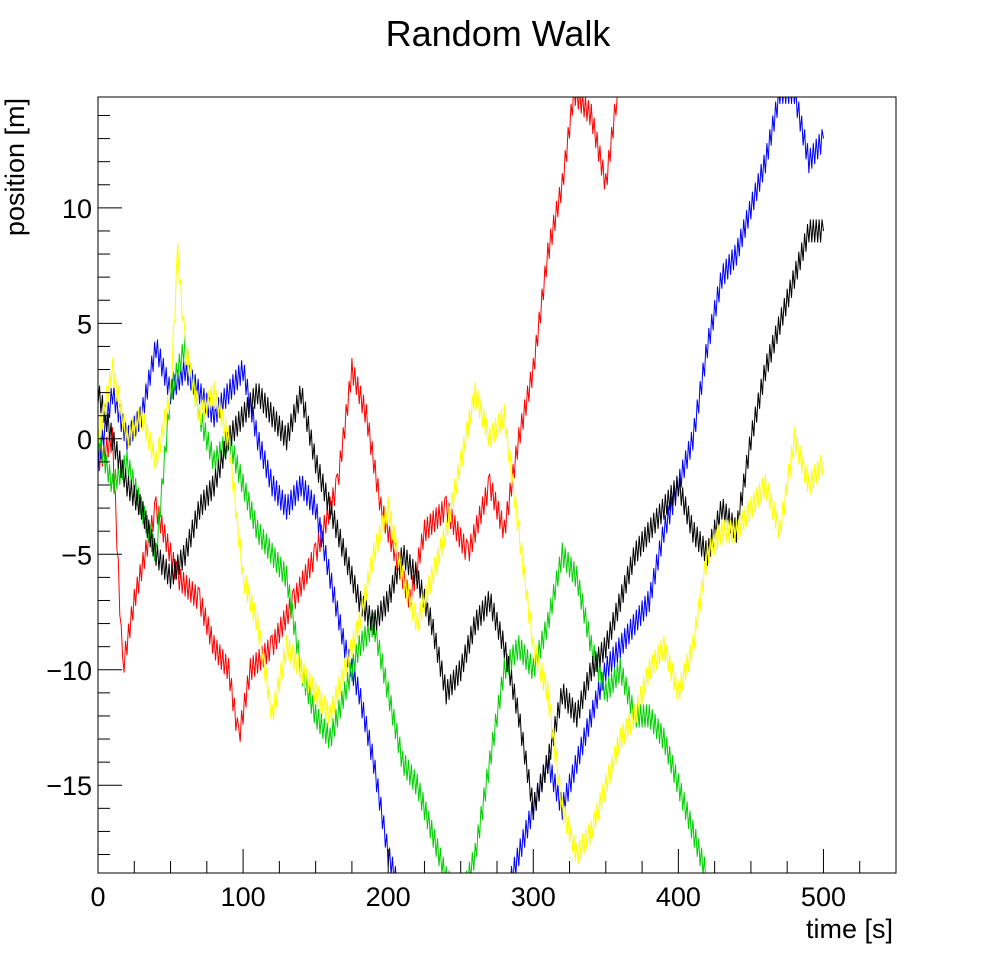  What do you see at coordinates (77, 209) in the screenshot?
I see `y-tick-label: 10` at bounding box center [77, 209].